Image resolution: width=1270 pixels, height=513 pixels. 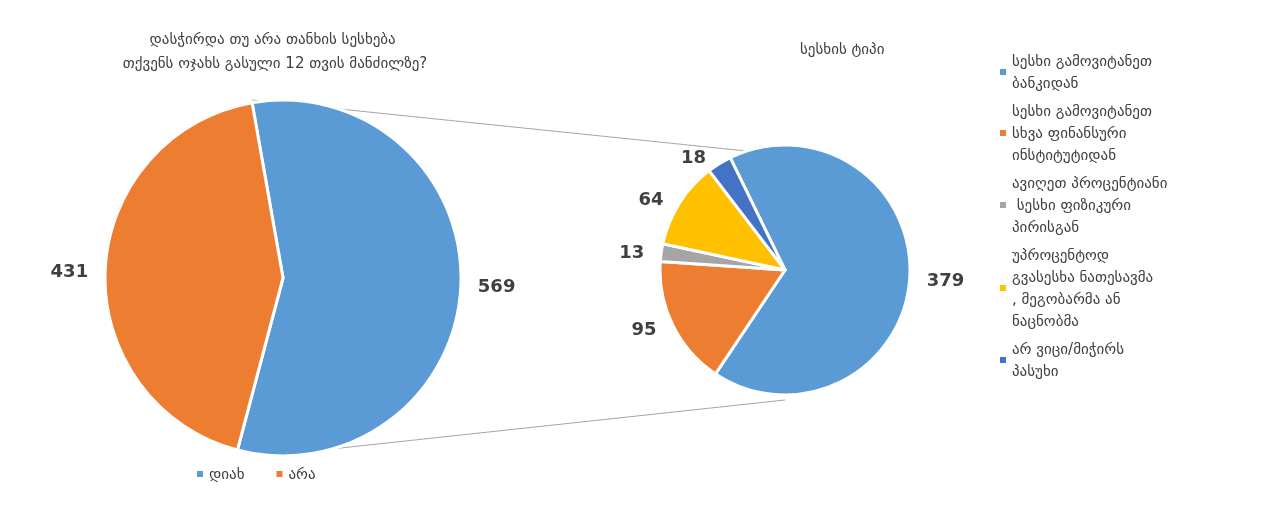 What do you see at coordinates (945, 279) in the screenshot?
I see `data-label: 379` at bounding box center [945, 279].